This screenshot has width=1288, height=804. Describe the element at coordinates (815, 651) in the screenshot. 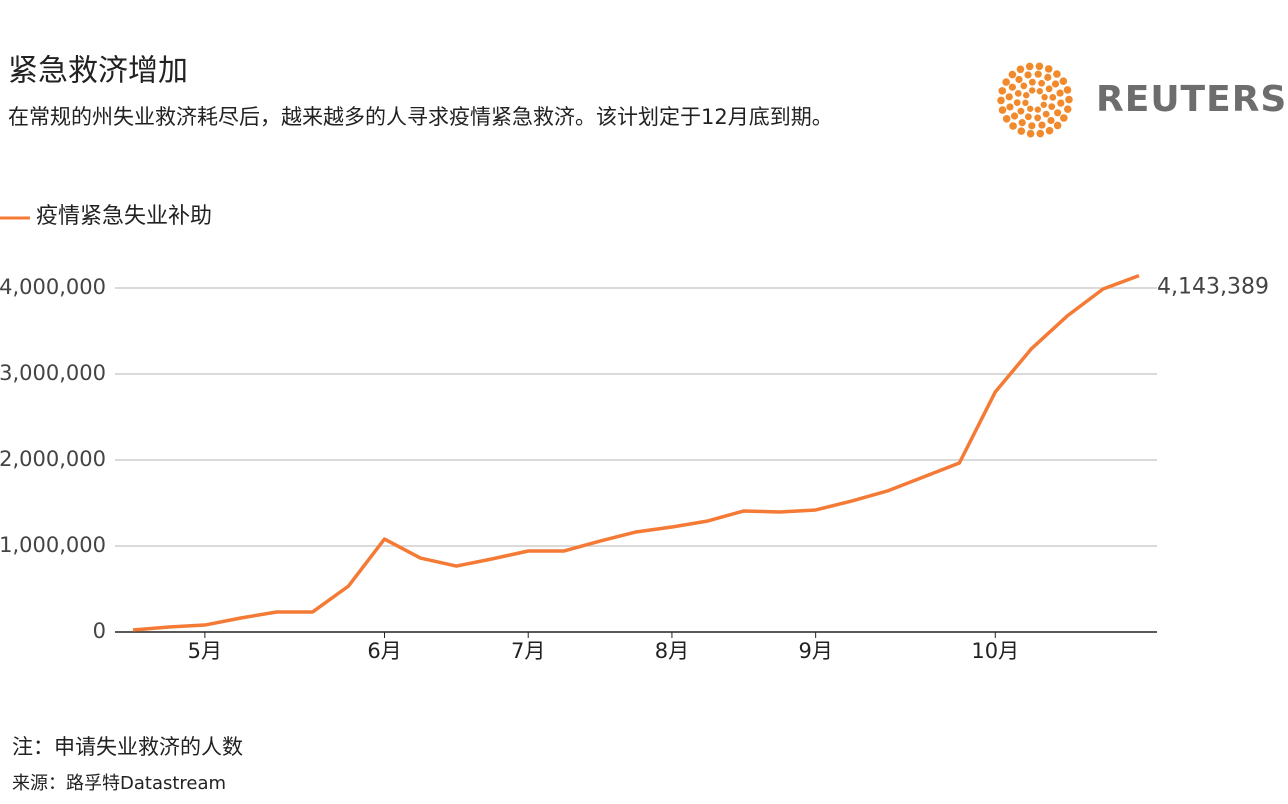

I see `x-tick-label: 9月` at that location.